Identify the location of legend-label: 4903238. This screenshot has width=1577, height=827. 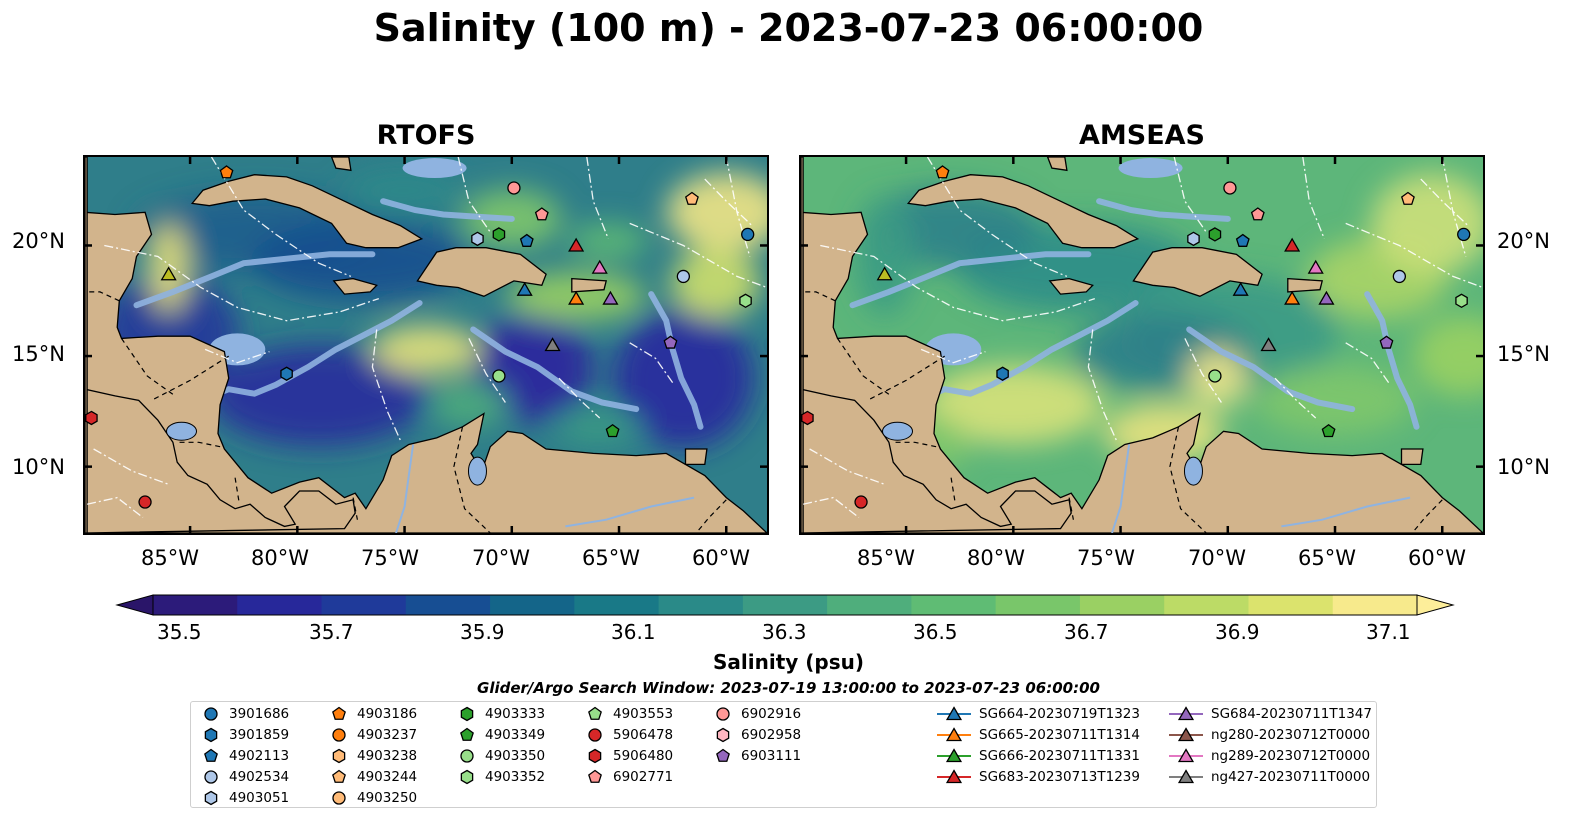
(387, 756).